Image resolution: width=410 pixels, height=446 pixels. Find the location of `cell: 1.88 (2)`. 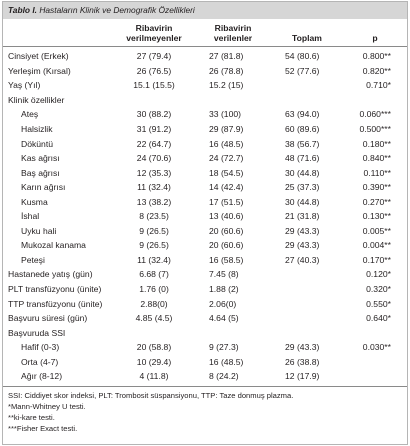

cell: 1.88 (2) is located at coordinates (224, 289).